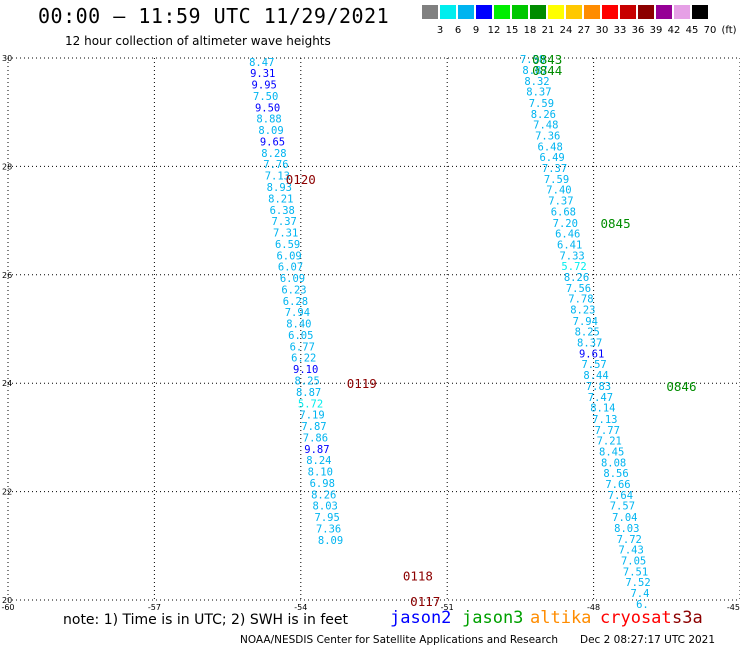 Image resolution: width=740 pixels, height=650 pixels. What do you see at coordinates (547, 59) in the screenshot?
I see `pass-time-label: 0843` at bounding box center [547, 59].